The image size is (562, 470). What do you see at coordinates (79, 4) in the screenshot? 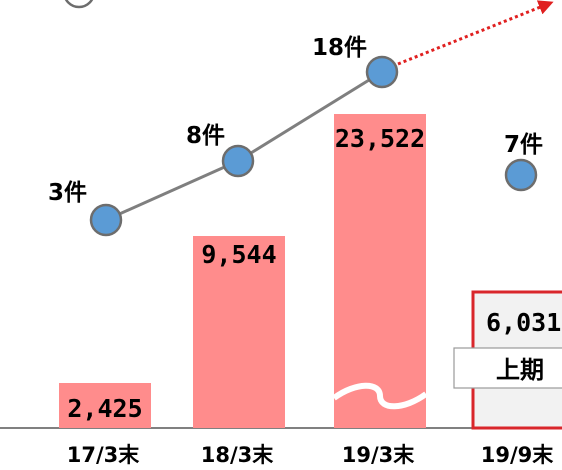
I see `partial-marker` at bounding box center [79, 4].